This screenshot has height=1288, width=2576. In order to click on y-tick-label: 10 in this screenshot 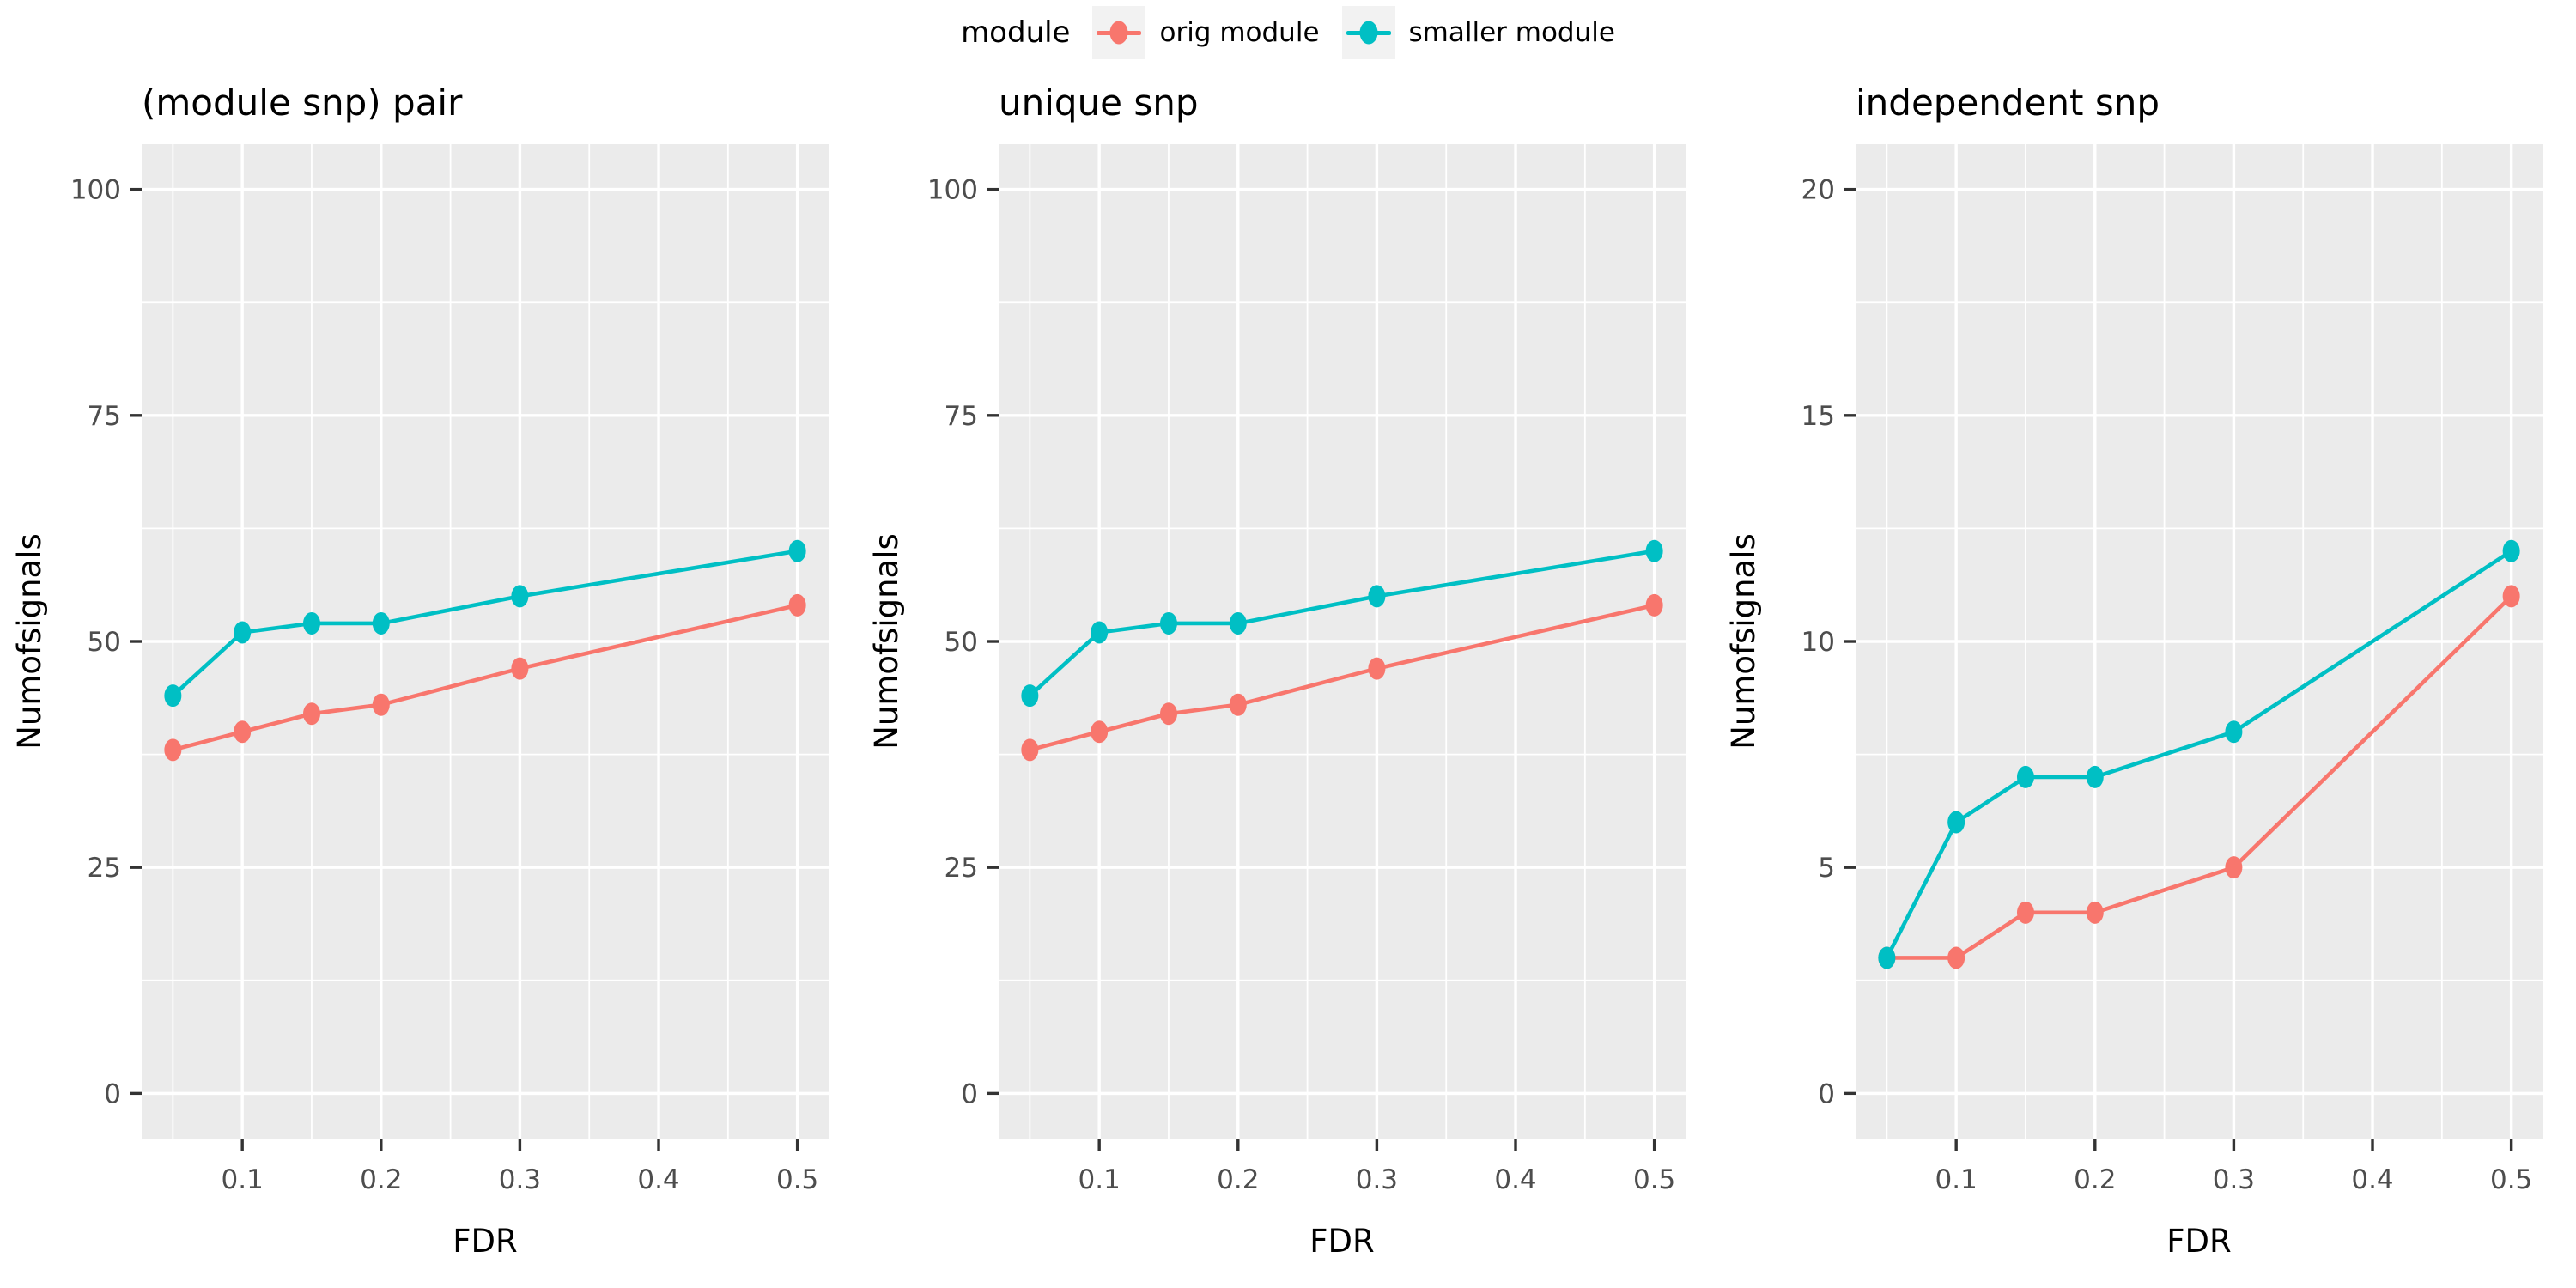, I will do `click(1818, 642)`.